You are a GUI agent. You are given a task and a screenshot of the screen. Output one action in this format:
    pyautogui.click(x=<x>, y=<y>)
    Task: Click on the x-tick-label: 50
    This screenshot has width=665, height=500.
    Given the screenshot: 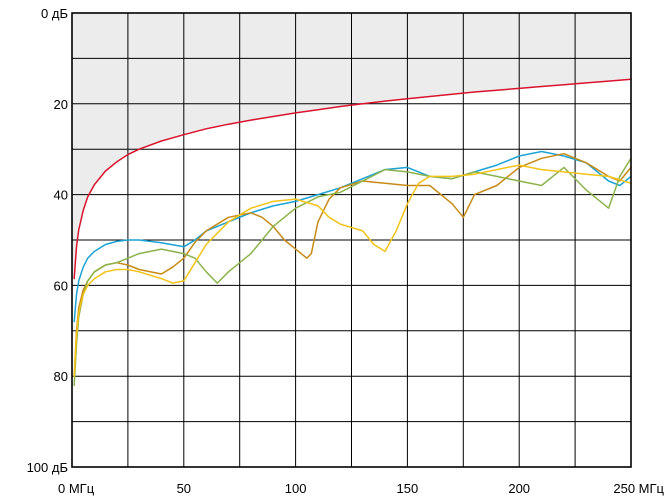 What is the action you would take?
    pyautogui.click(x=184, y=488)
    